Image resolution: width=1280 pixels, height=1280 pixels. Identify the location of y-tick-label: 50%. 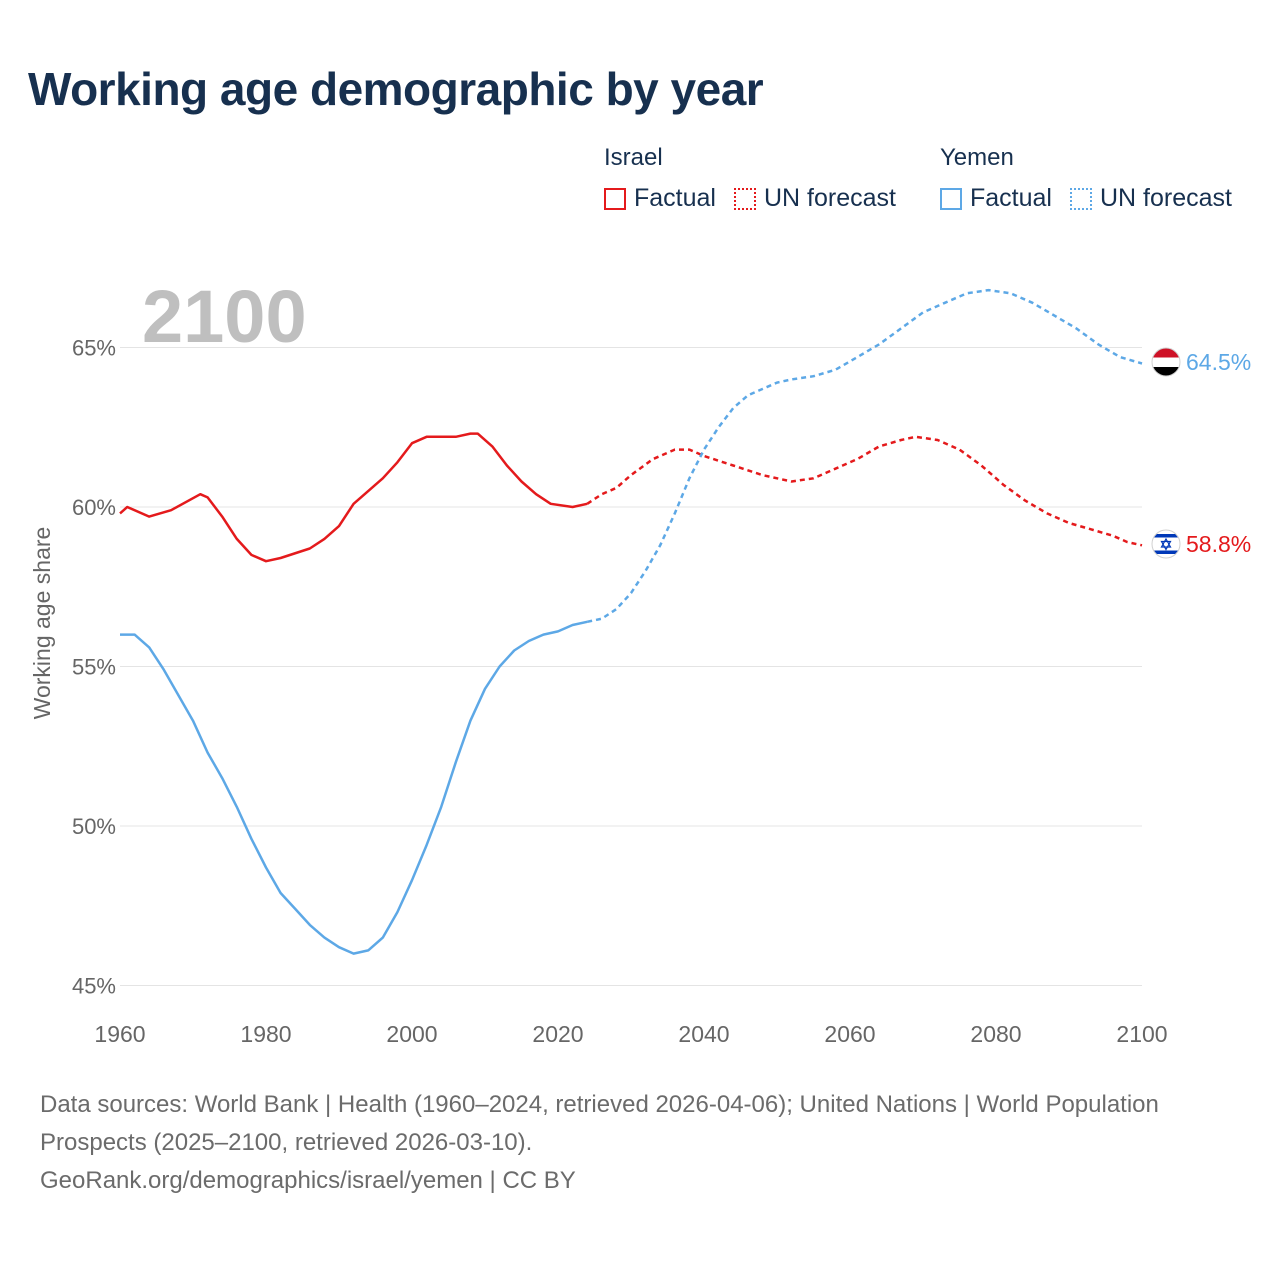
(94, 826).